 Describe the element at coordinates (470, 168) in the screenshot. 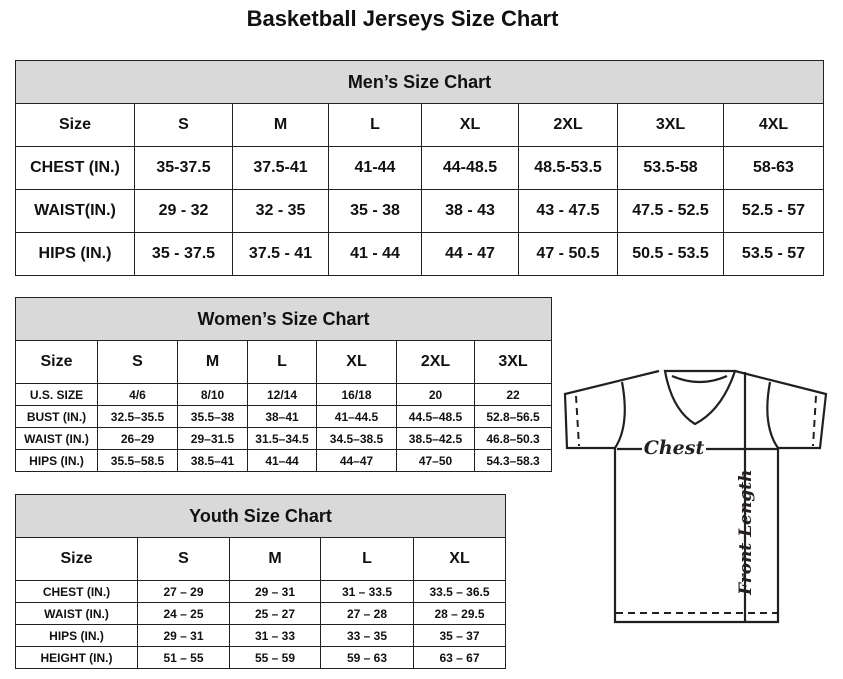

I see `table-cell: 44-48.5` at that location.